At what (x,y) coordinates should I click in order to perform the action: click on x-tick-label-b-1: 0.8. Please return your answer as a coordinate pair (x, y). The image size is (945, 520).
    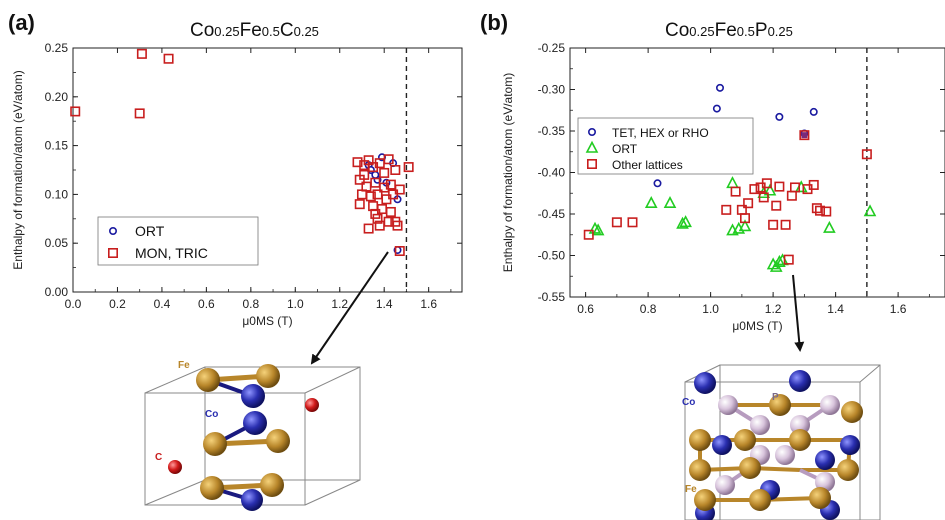
    Looking at the image, I should click on (648, 309).